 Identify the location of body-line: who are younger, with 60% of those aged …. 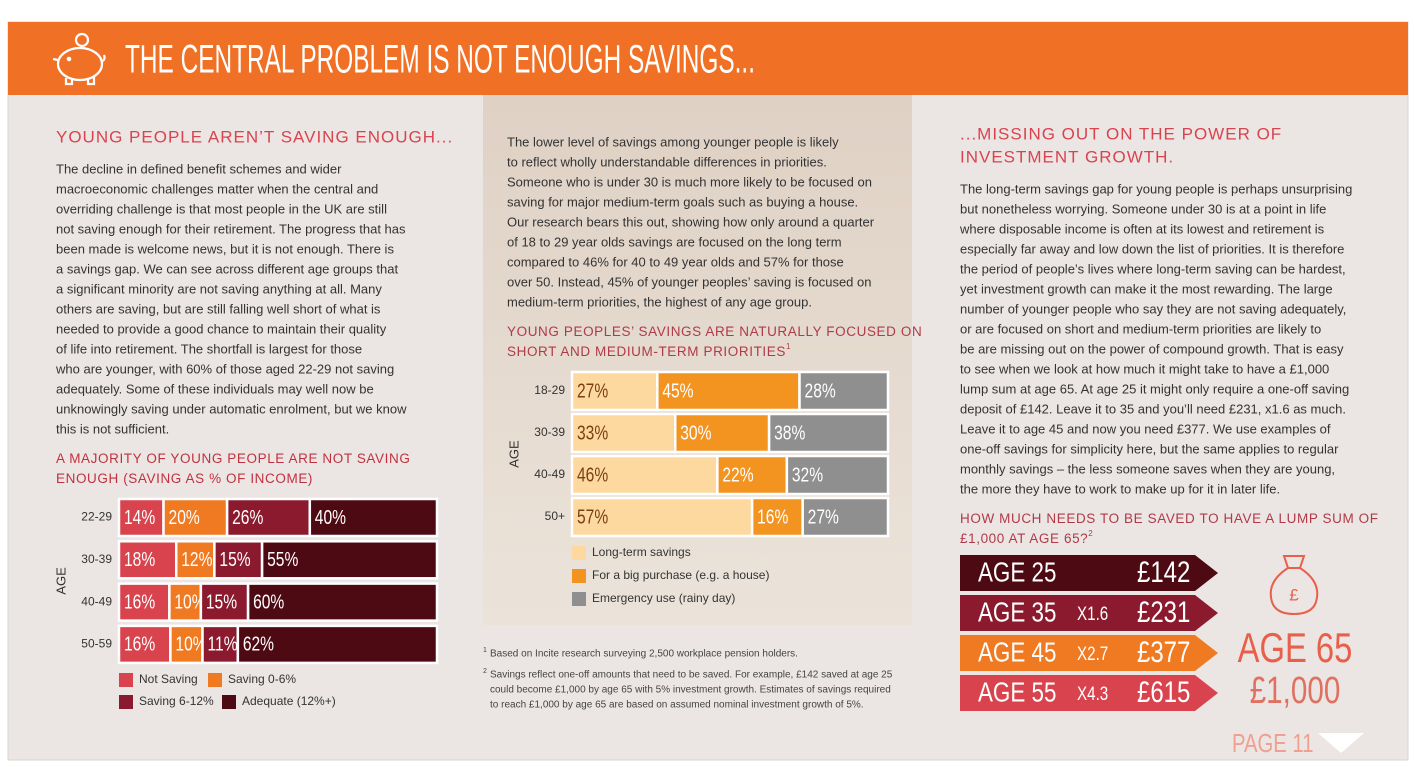
(224, 368).